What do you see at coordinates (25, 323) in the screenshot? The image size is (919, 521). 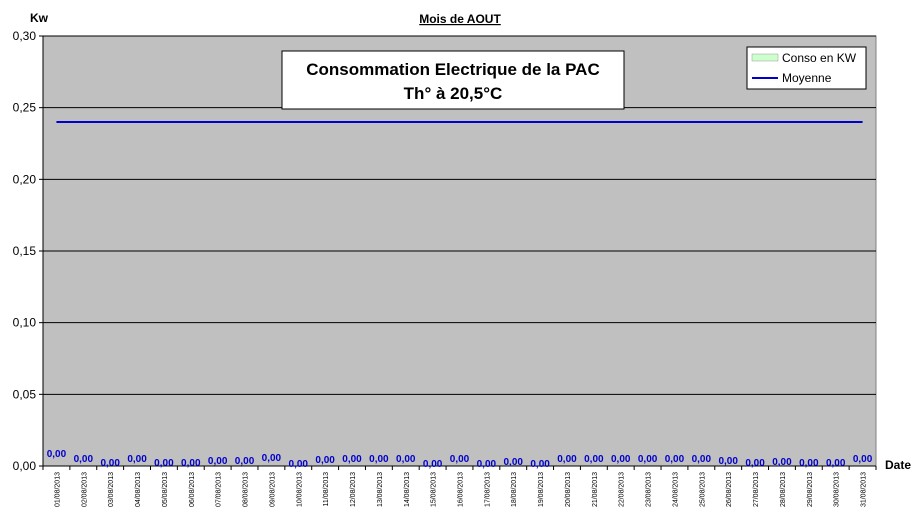 I see `y-tick-label: 0,10` at bounding box center [25, 323].